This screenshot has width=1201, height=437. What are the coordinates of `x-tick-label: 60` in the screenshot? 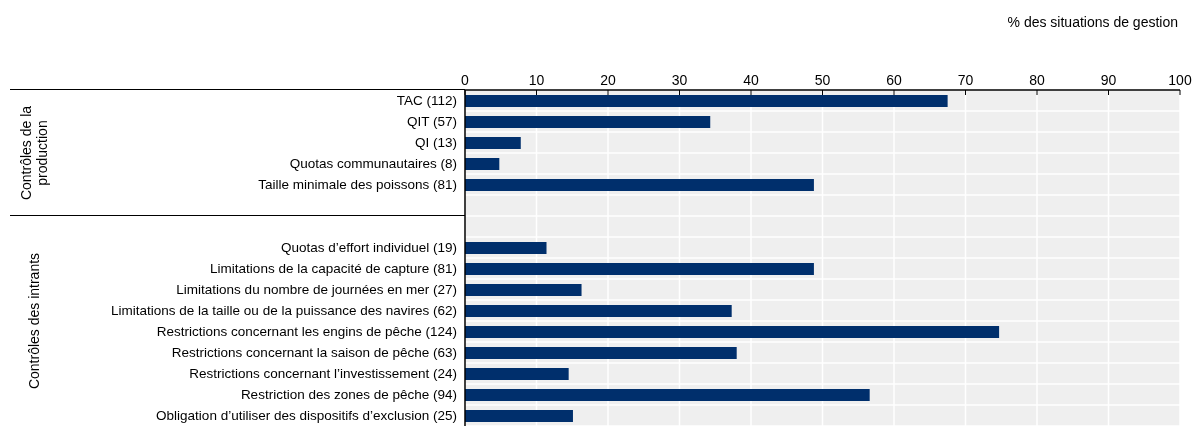 It's located at (894, 80).